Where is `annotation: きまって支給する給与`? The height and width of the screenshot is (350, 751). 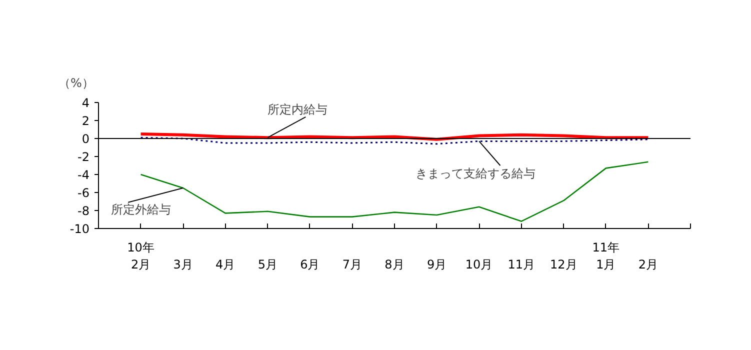 annotation: きまって支給する給与 is located at coordinates (476, 173).